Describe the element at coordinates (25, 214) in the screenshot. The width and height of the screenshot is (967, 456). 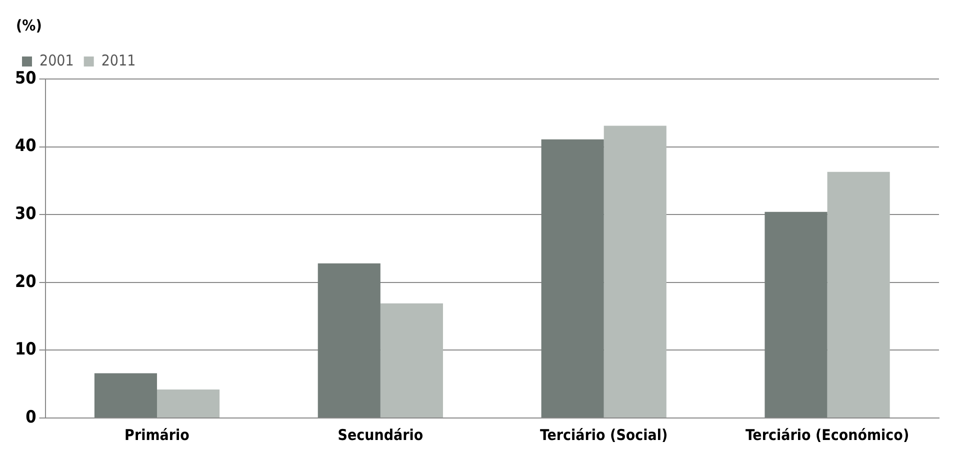
I see `y-tick-label: 30` at that location.